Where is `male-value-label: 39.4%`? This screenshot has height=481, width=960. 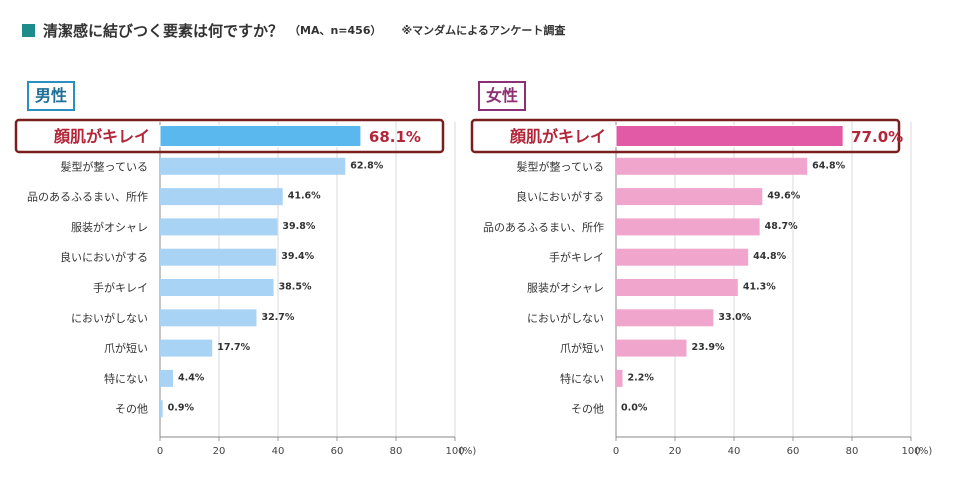
male-value-label: 39.4% is located at coordinates (297, 256).